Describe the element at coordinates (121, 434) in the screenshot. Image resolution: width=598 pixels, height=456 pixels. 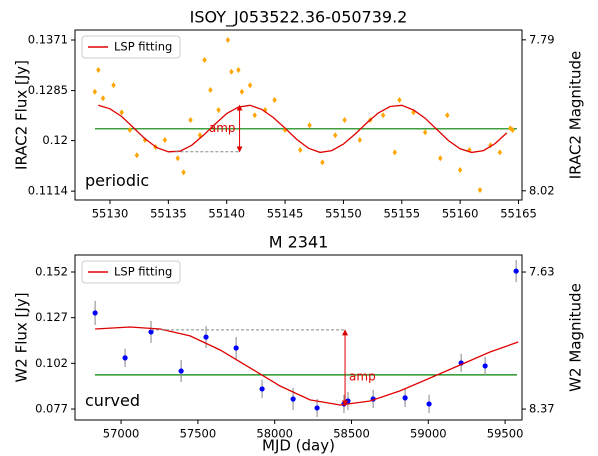
I see `x-tick-label: 57000` at that location.